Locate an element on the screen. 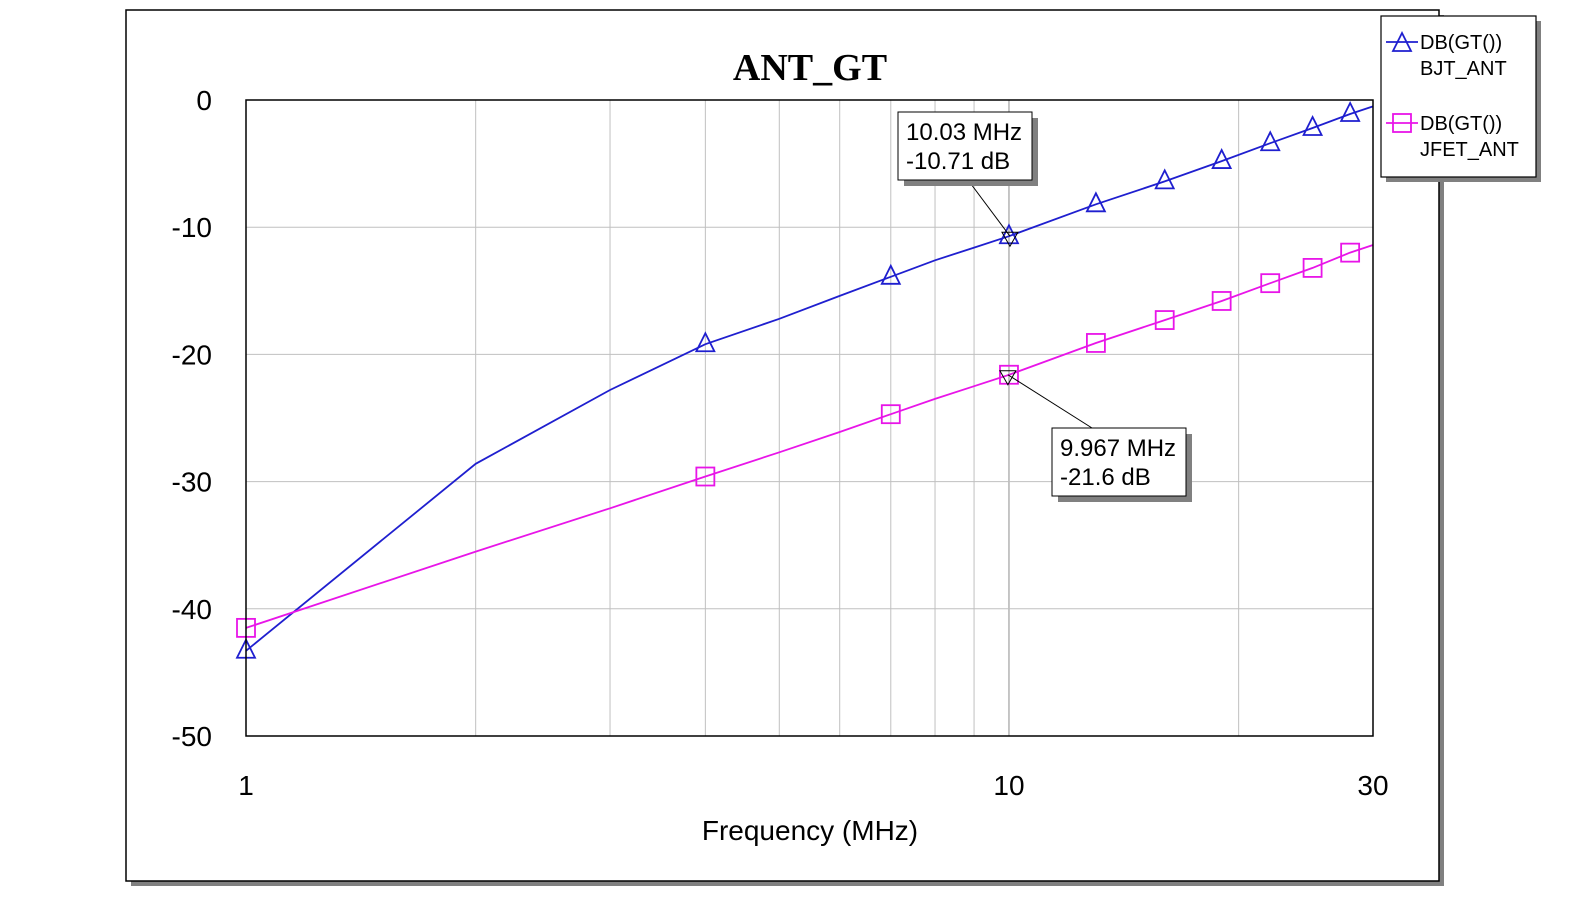 This screenshot has height=900, width=1571. x-tick-label: 1 is located at coordinates (246, 785).